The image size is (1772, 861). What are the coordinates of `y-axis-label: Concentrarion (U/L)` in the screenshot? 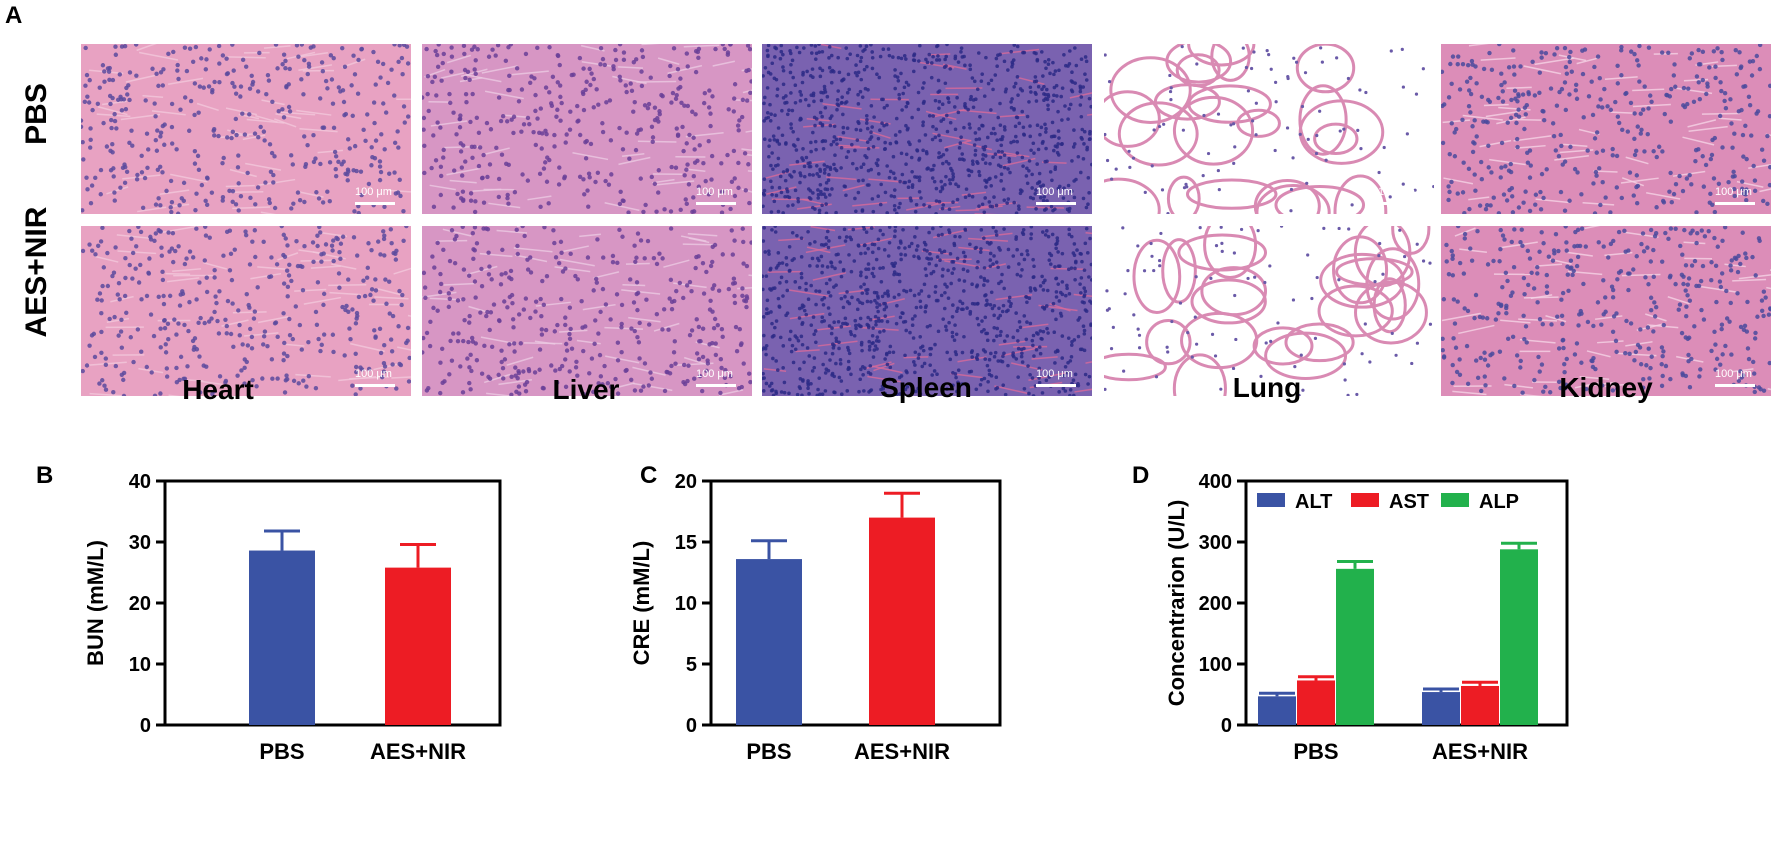 It's located at (1176, 603).